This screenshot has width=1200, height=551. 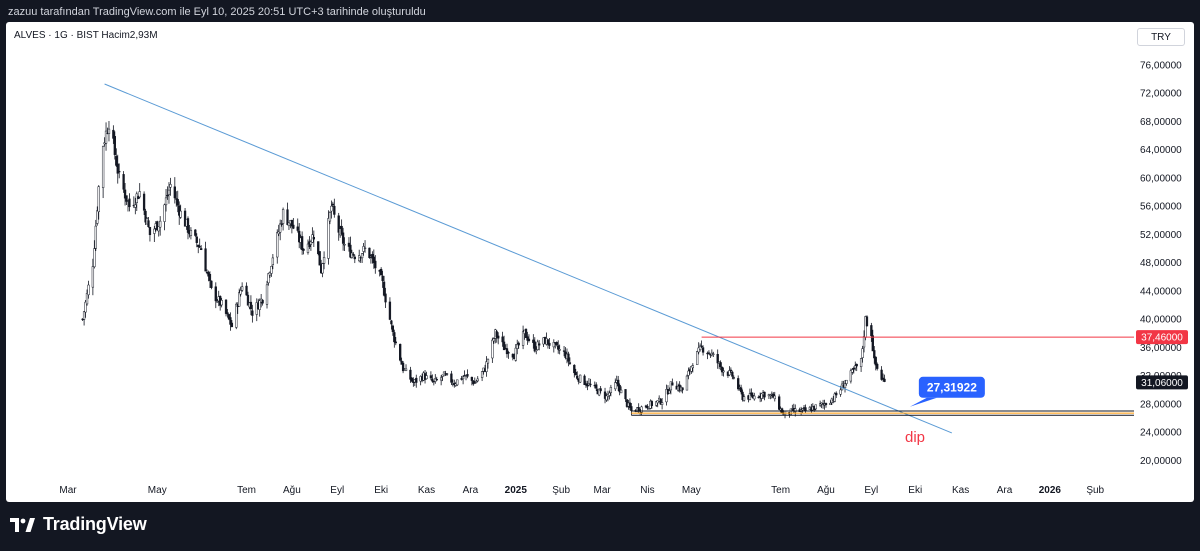 I want to click on price-level-tag, so click(x=1162, y=337).